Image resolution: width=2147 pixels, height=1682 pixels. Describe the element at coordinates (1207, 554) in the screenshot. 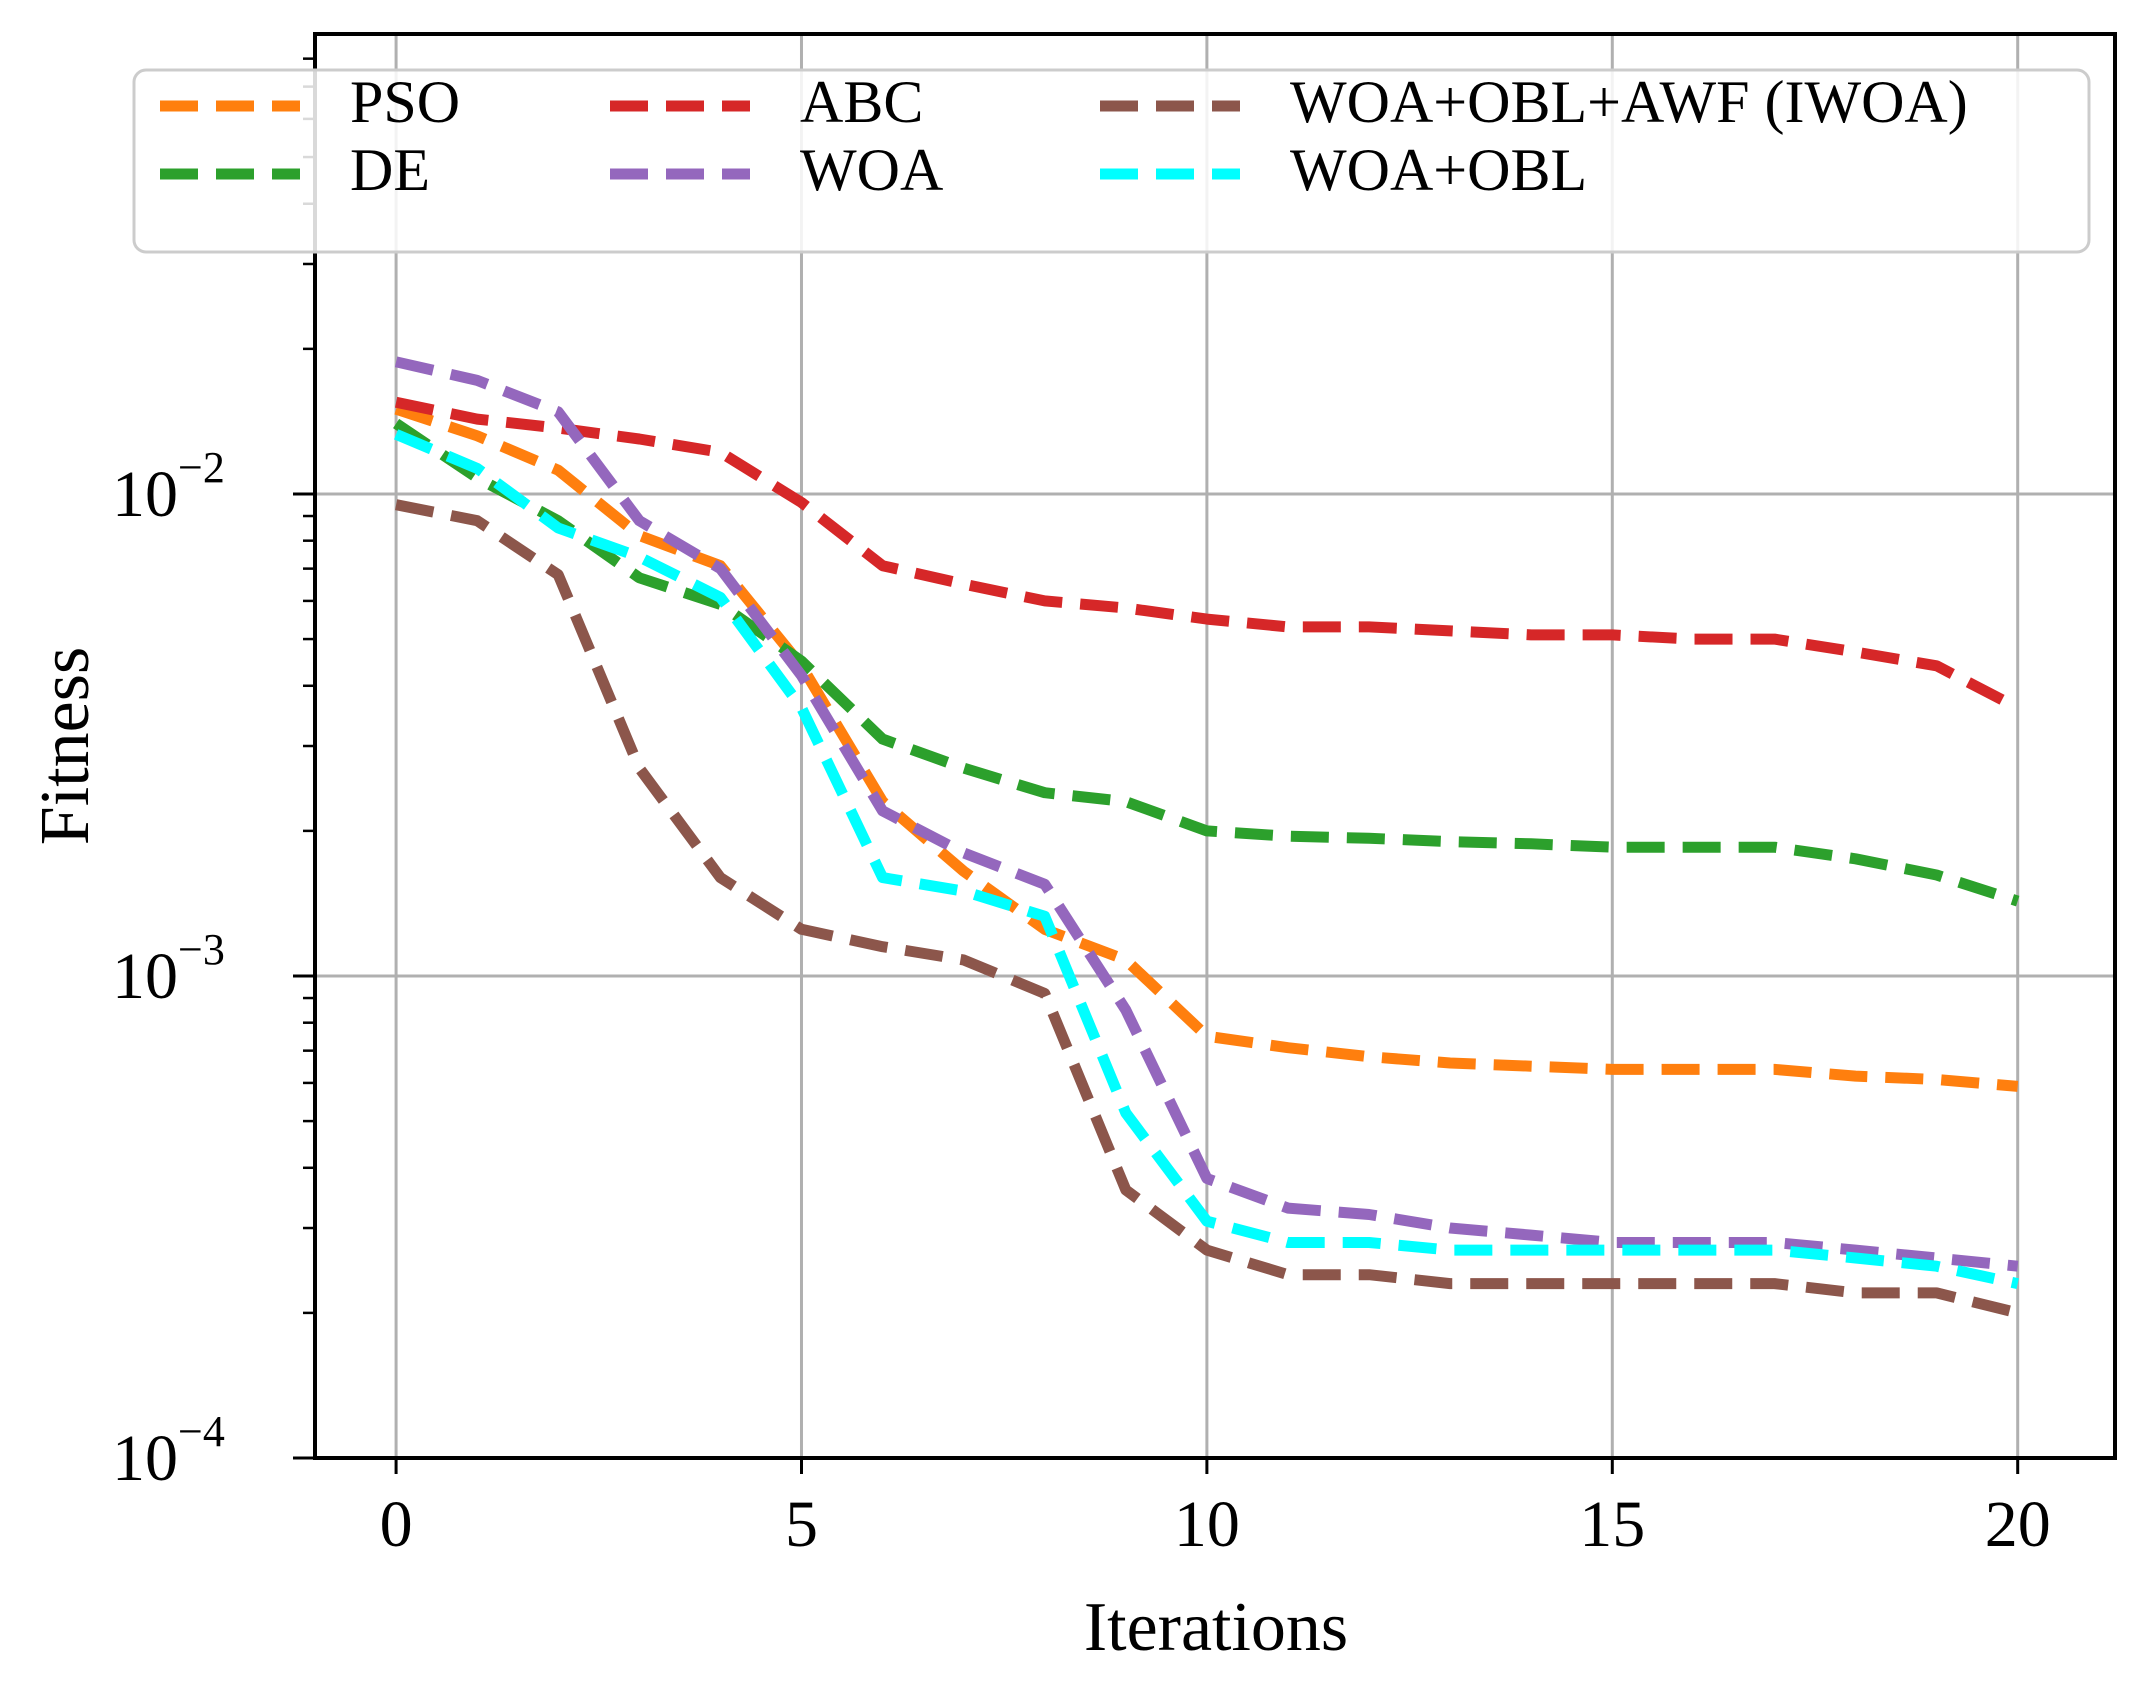

I see `series-line-abc` at that location.